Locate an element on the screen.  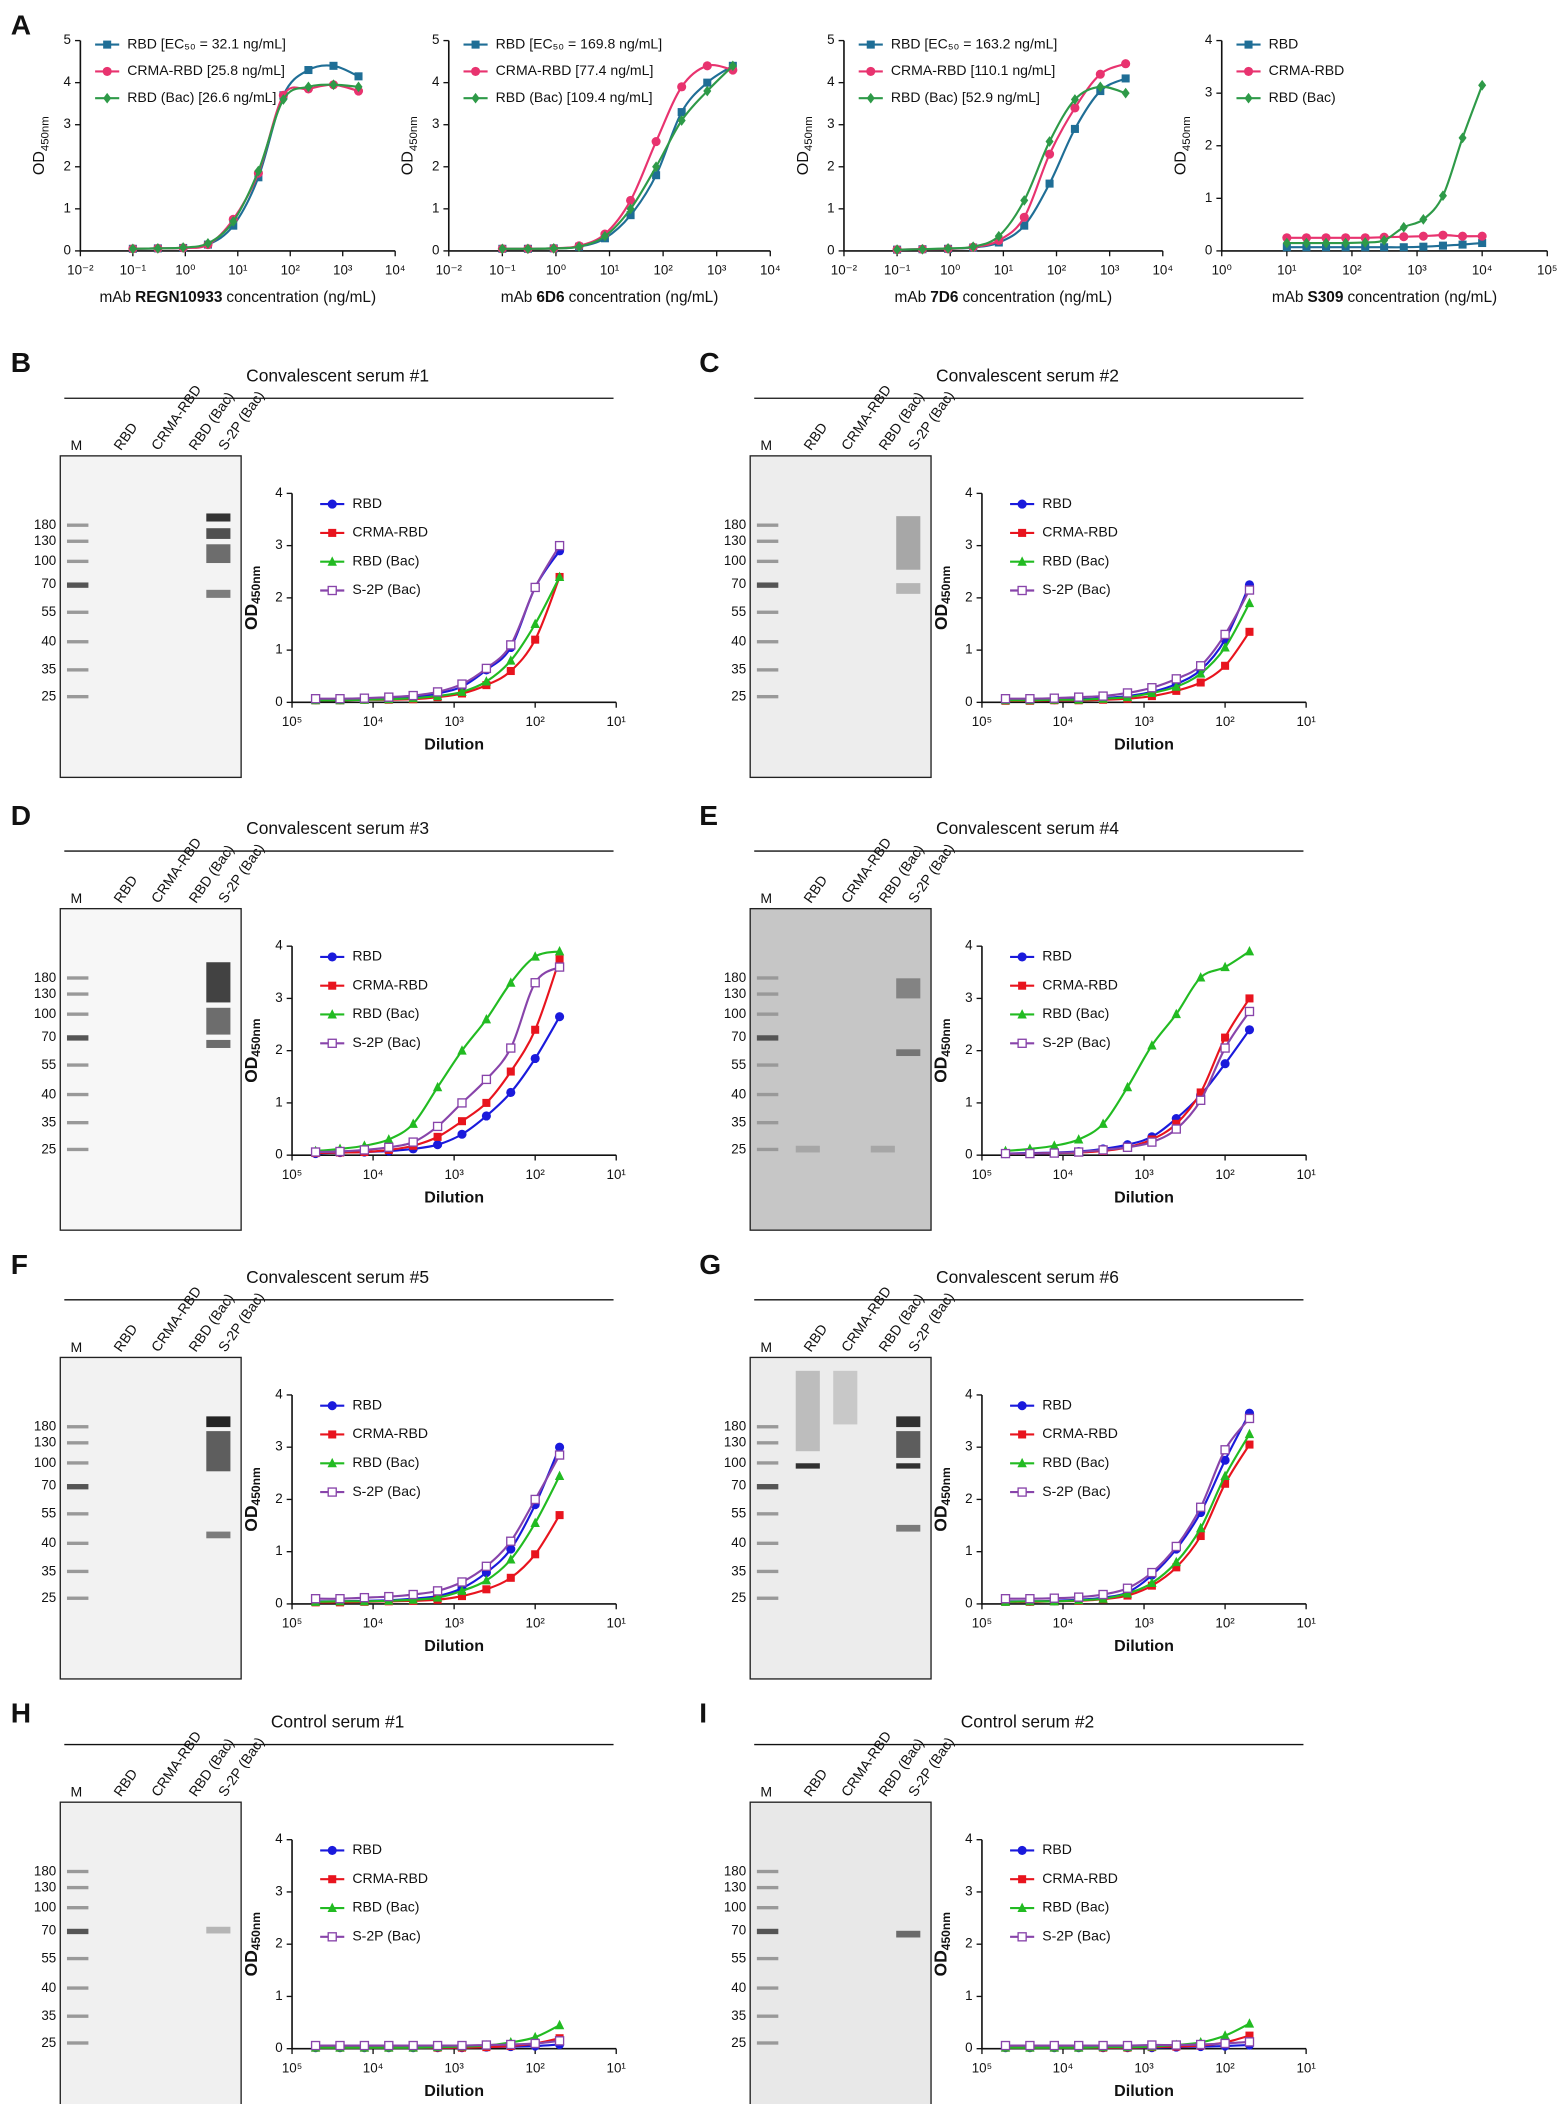
y-axis-label: OD450nm is located at coordinates (251, 598).